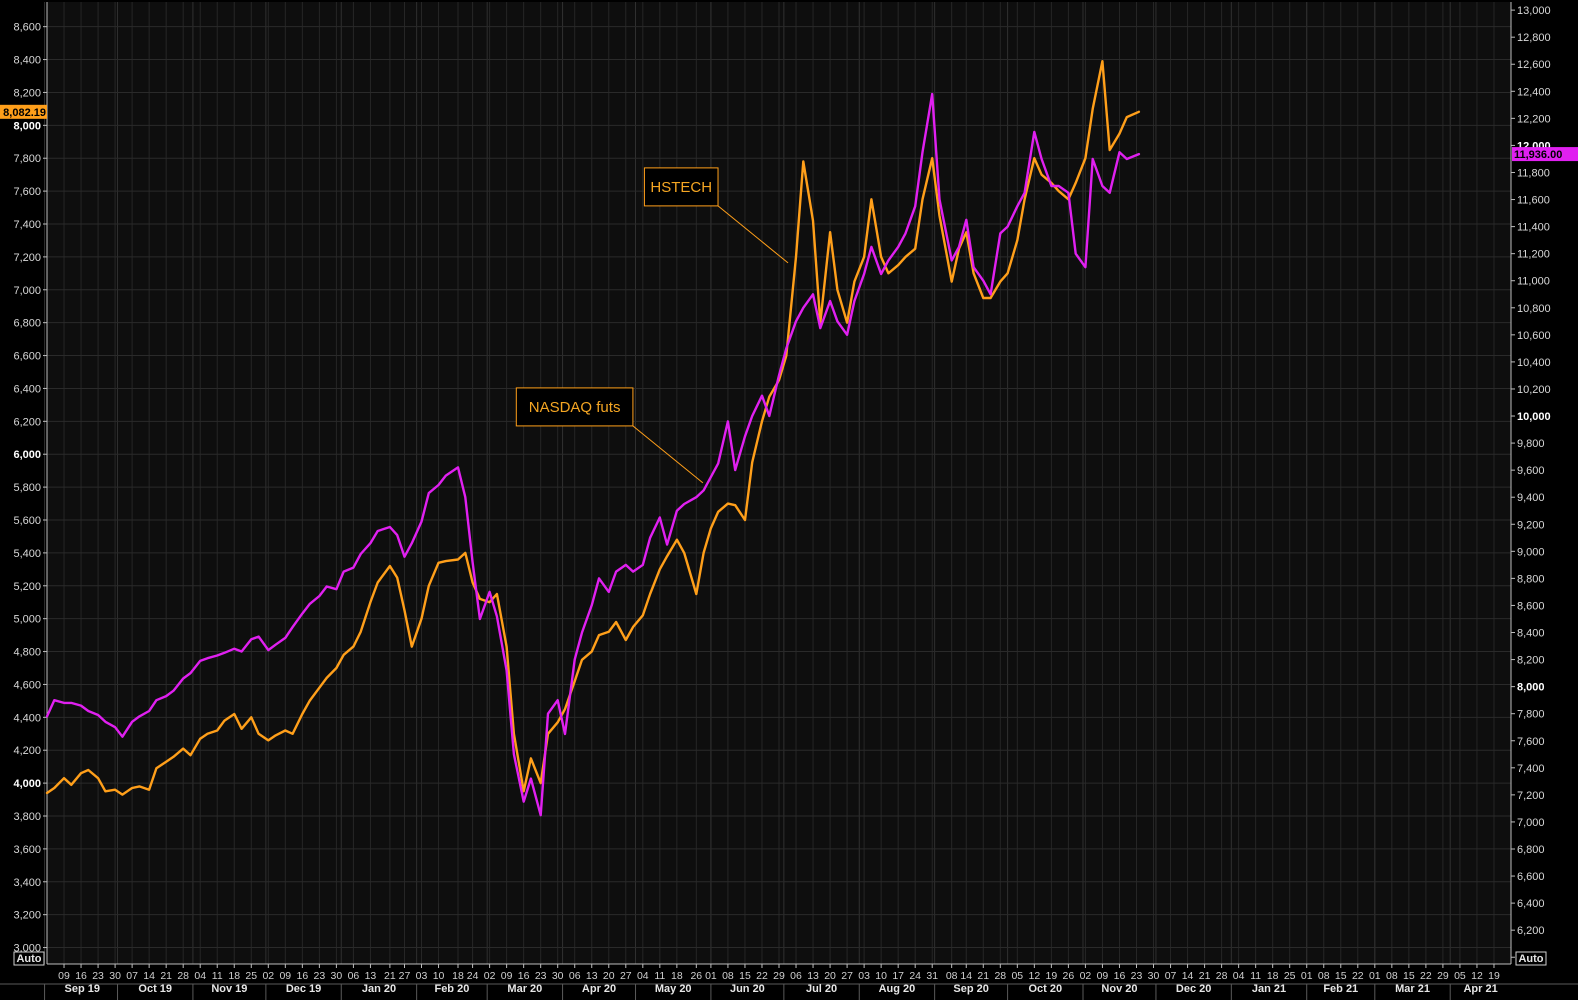  Describe the element at coordinates (27, 620) in the screenshot. I see `left-tick-label: 5,000` at that location.